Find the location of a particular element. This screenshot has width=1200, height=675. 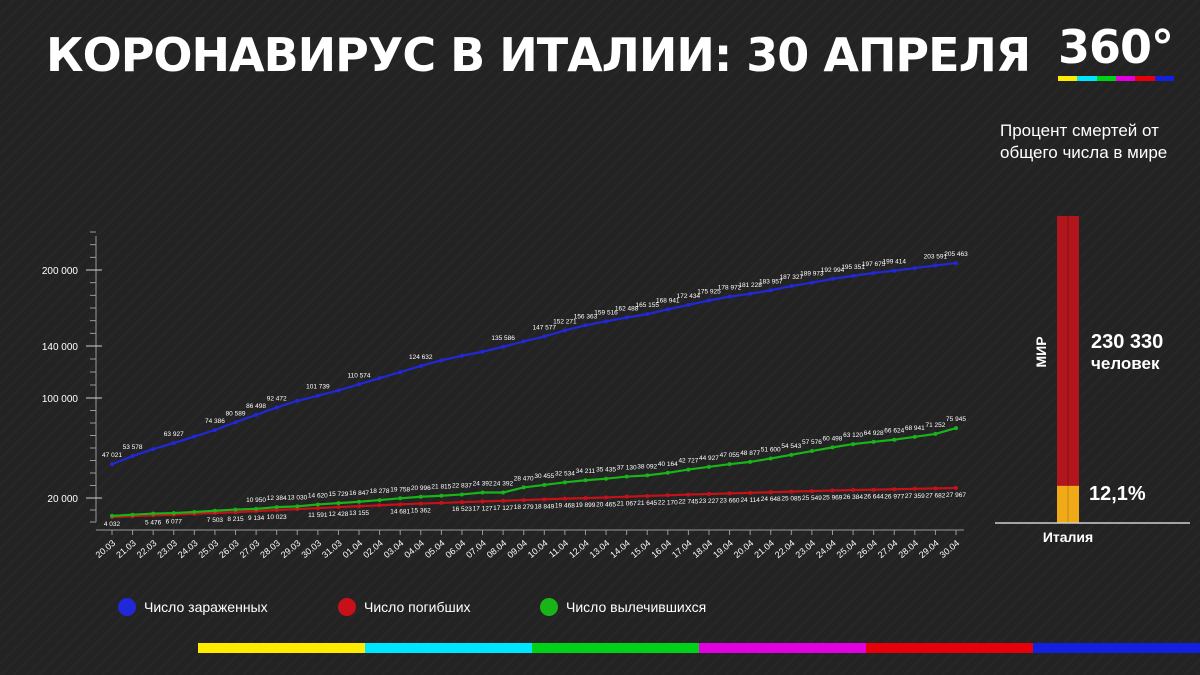

series-3-data-label: 16 847 is located at coordinates (359, 493).